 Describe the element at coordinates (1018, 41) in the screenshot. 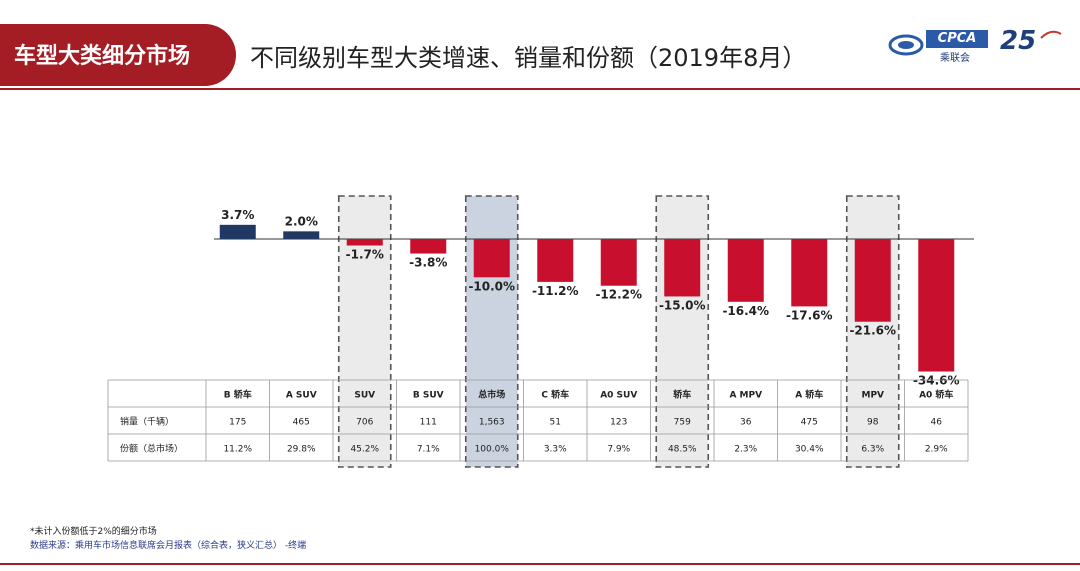

I see `anniversary-number: 25` at that location.